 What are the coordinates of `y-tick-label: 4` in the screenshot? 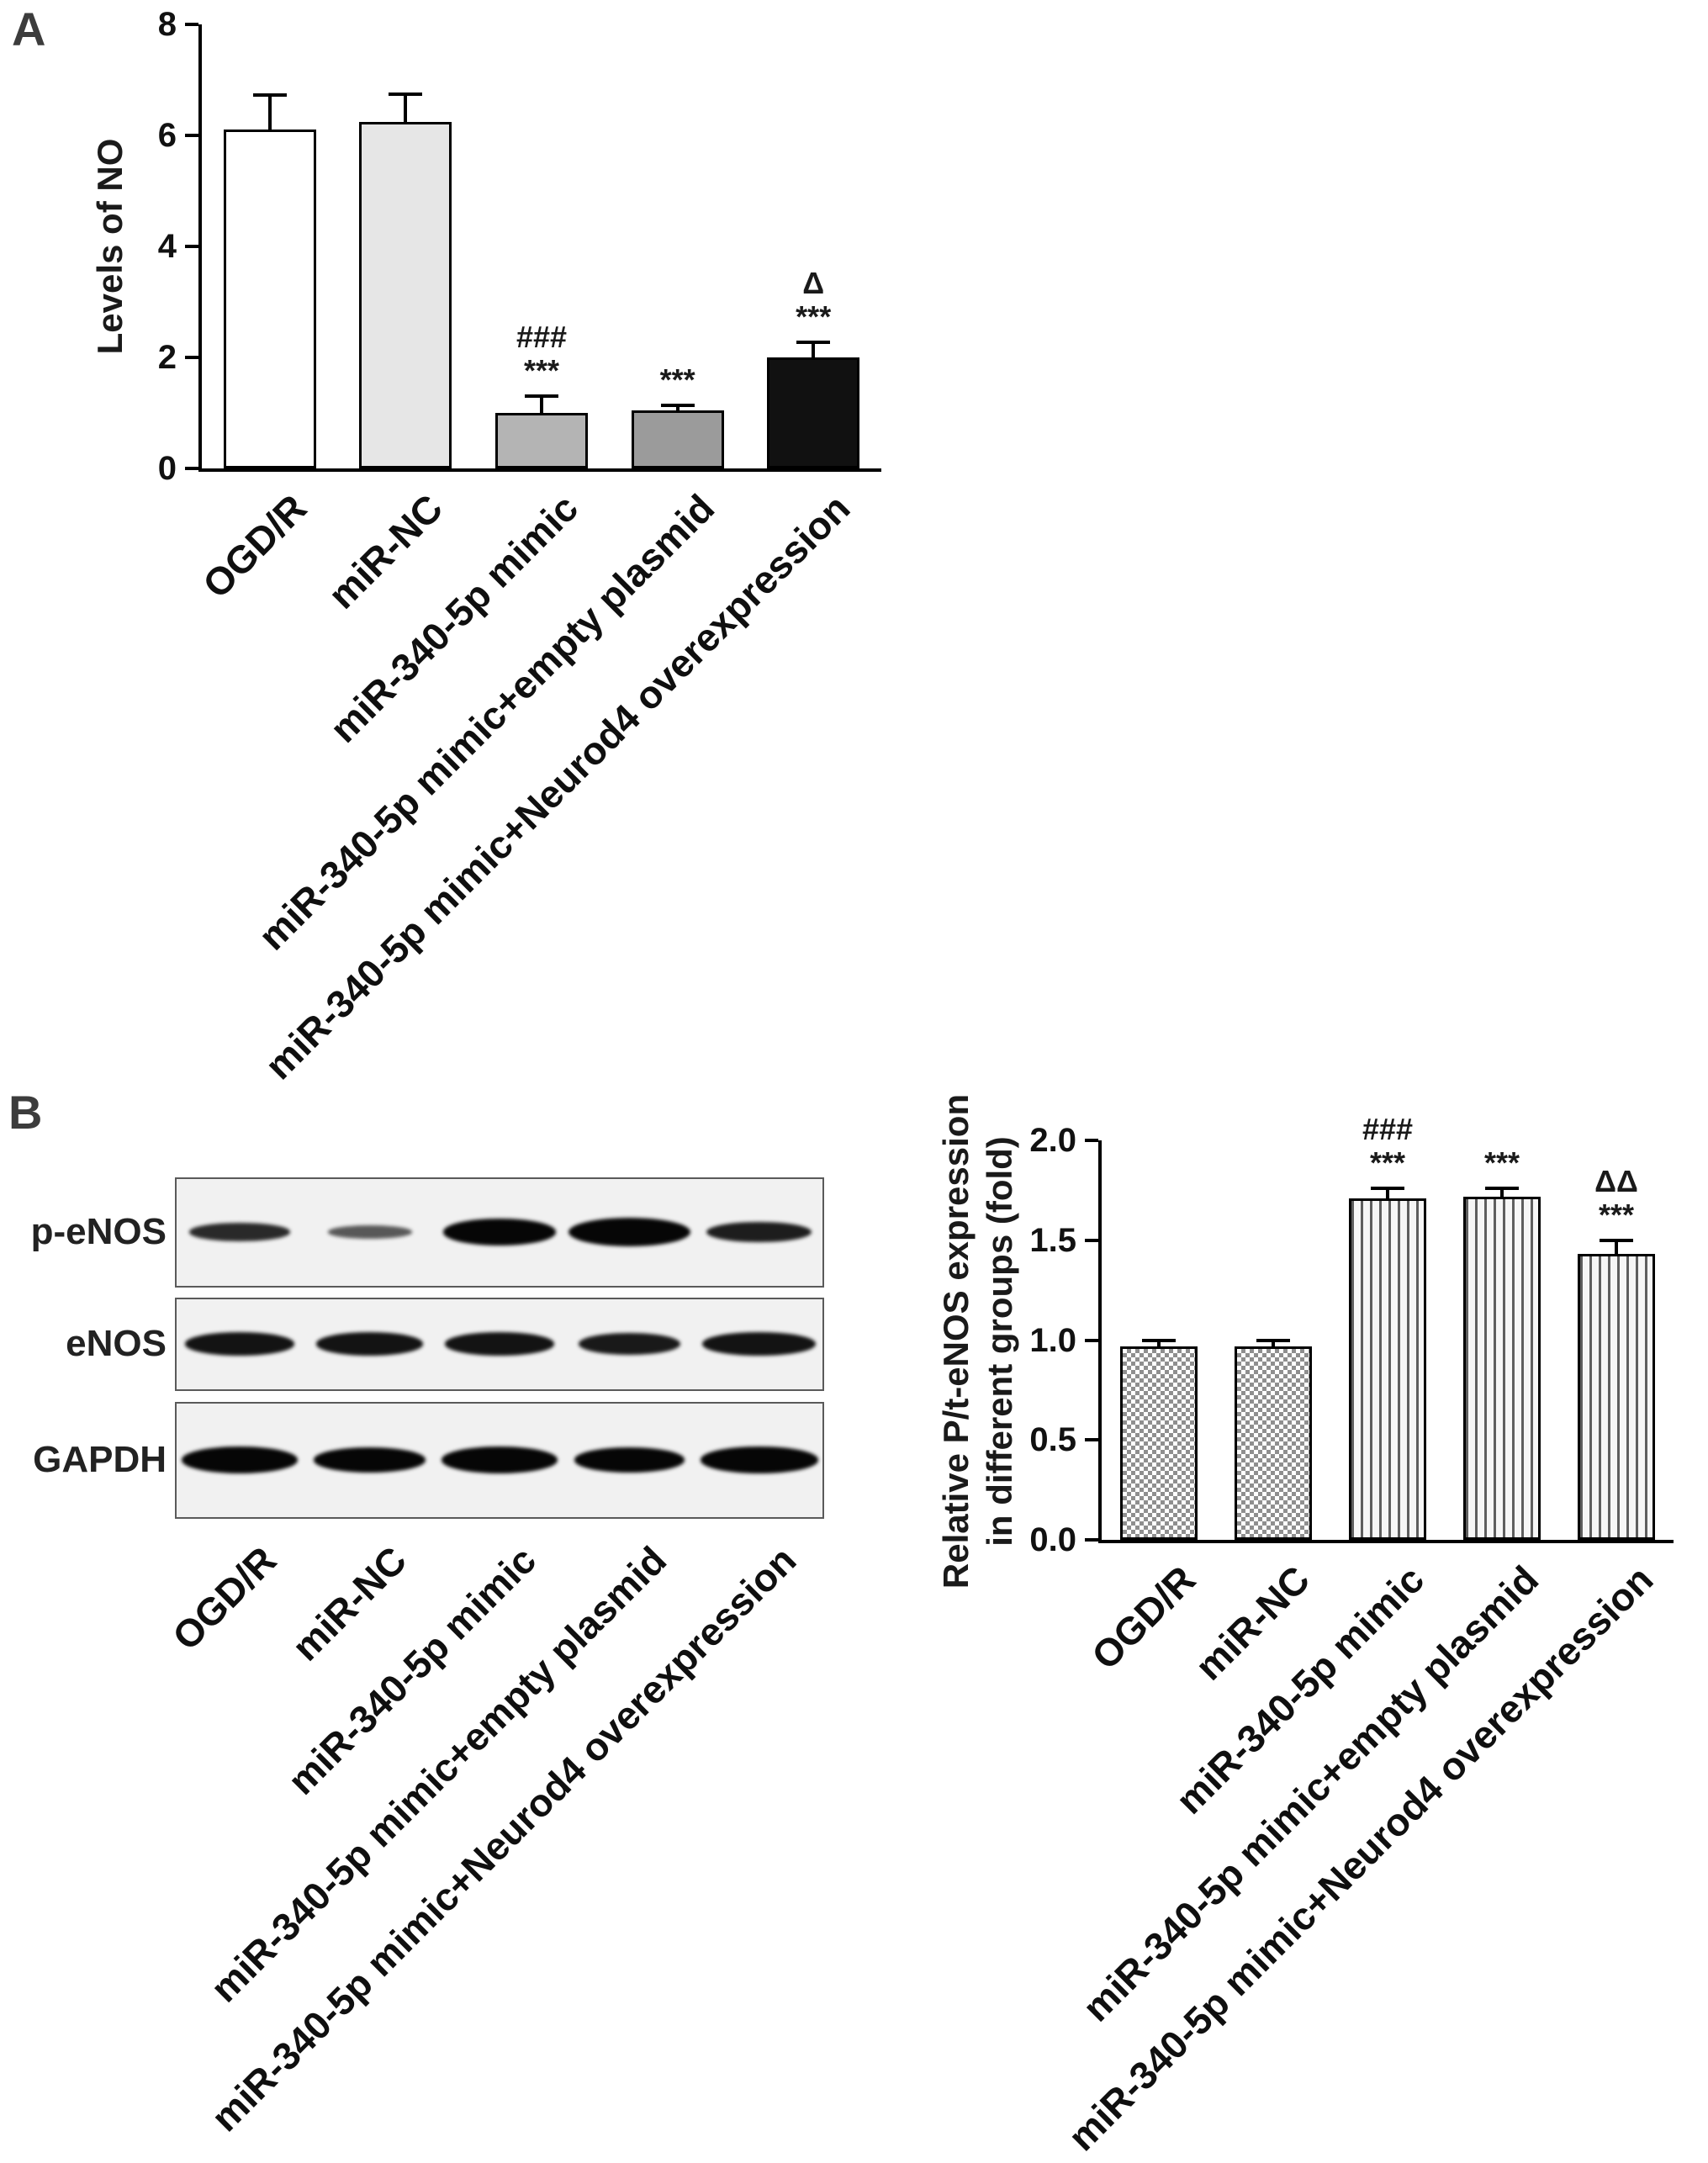 It's located at (167, 246).